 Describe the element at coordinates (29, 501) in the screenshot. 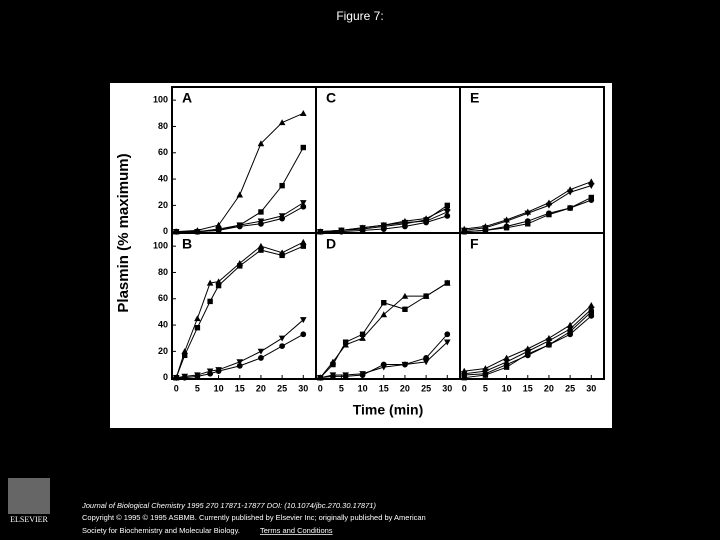

I see `elsevier-logo: ELSEVIER` at that location.